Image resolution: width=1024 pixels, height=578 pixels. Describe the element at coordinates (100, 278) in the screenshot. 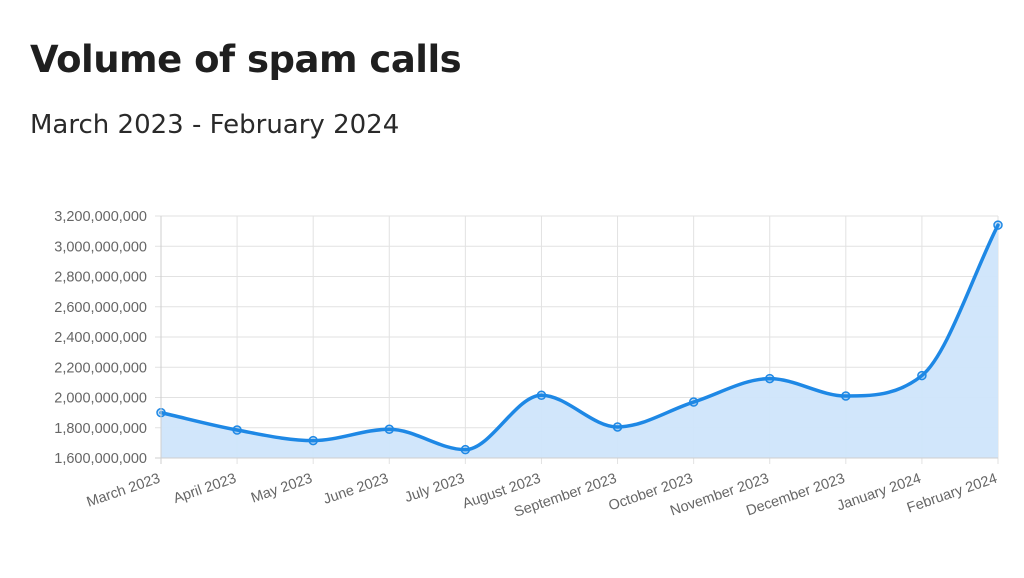

I see `y-tick-label: 2,800,000,000` at that location.